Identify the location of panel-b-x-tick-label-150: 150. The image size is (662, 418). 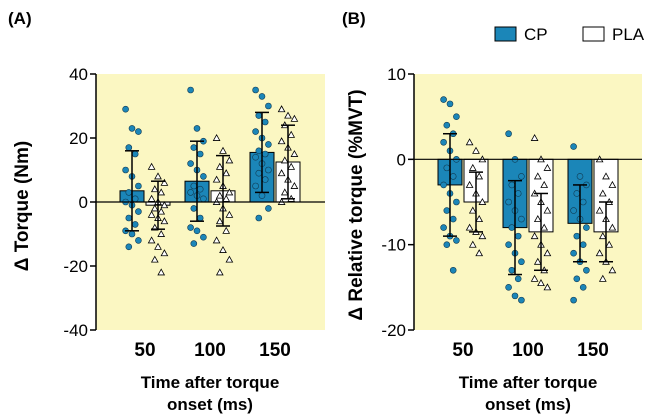
(593, 350).